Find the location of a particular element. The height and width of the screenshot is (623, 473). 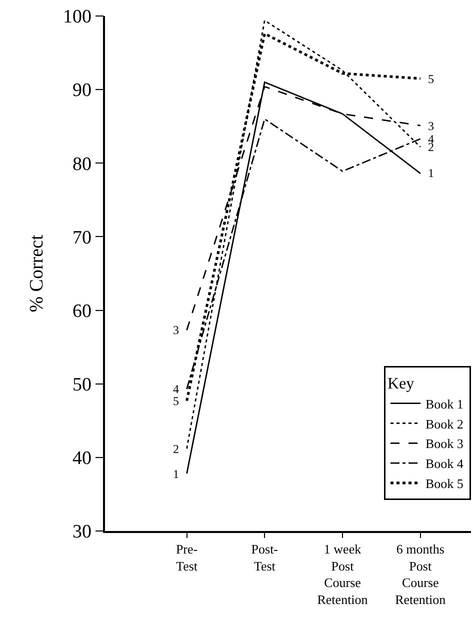

x-tick-label: 1 week Post Course Retention is located at coordinates (342, 574).